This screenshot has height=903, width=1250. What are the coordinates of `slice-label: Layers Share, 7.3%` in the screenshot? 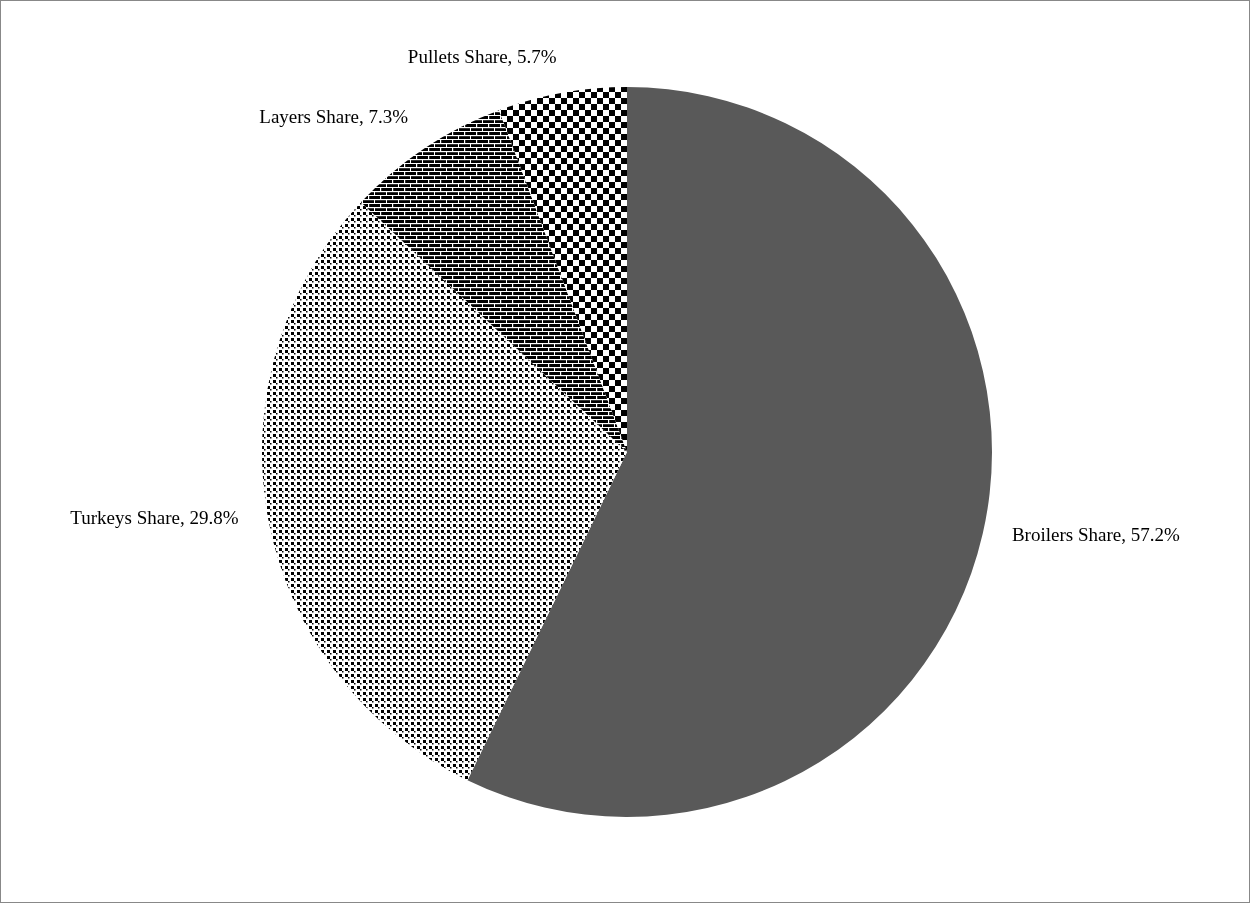 It's located at (334, 117).